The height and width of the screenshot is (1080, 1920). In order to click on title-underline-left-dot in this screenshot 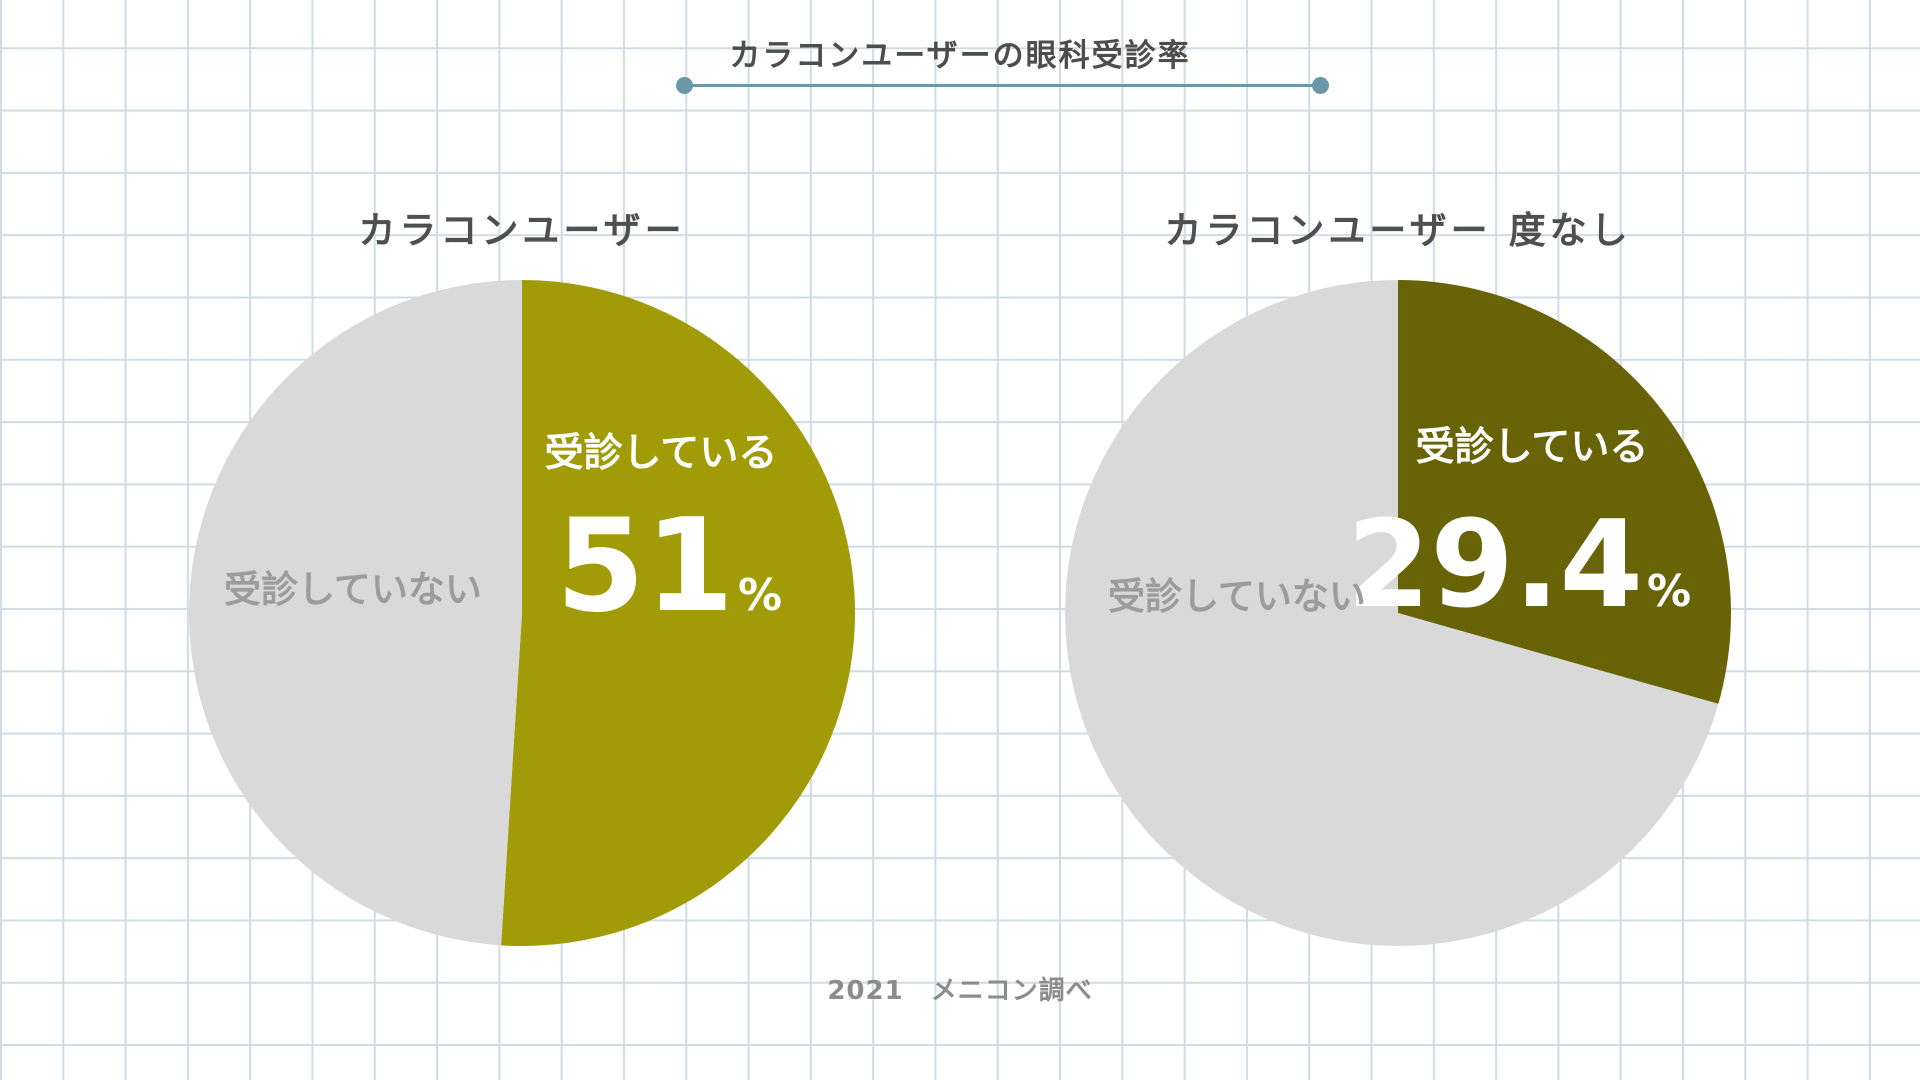, I will do `click(684, 85)`.